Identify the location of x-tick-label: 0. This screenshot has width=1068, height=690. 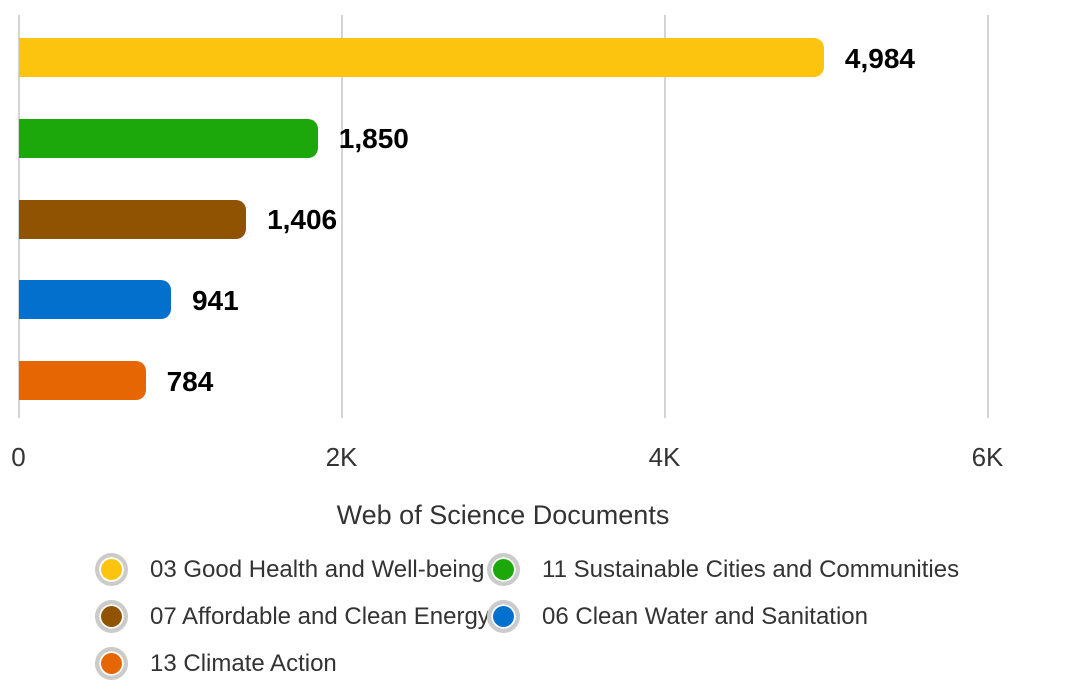
(18, 457).